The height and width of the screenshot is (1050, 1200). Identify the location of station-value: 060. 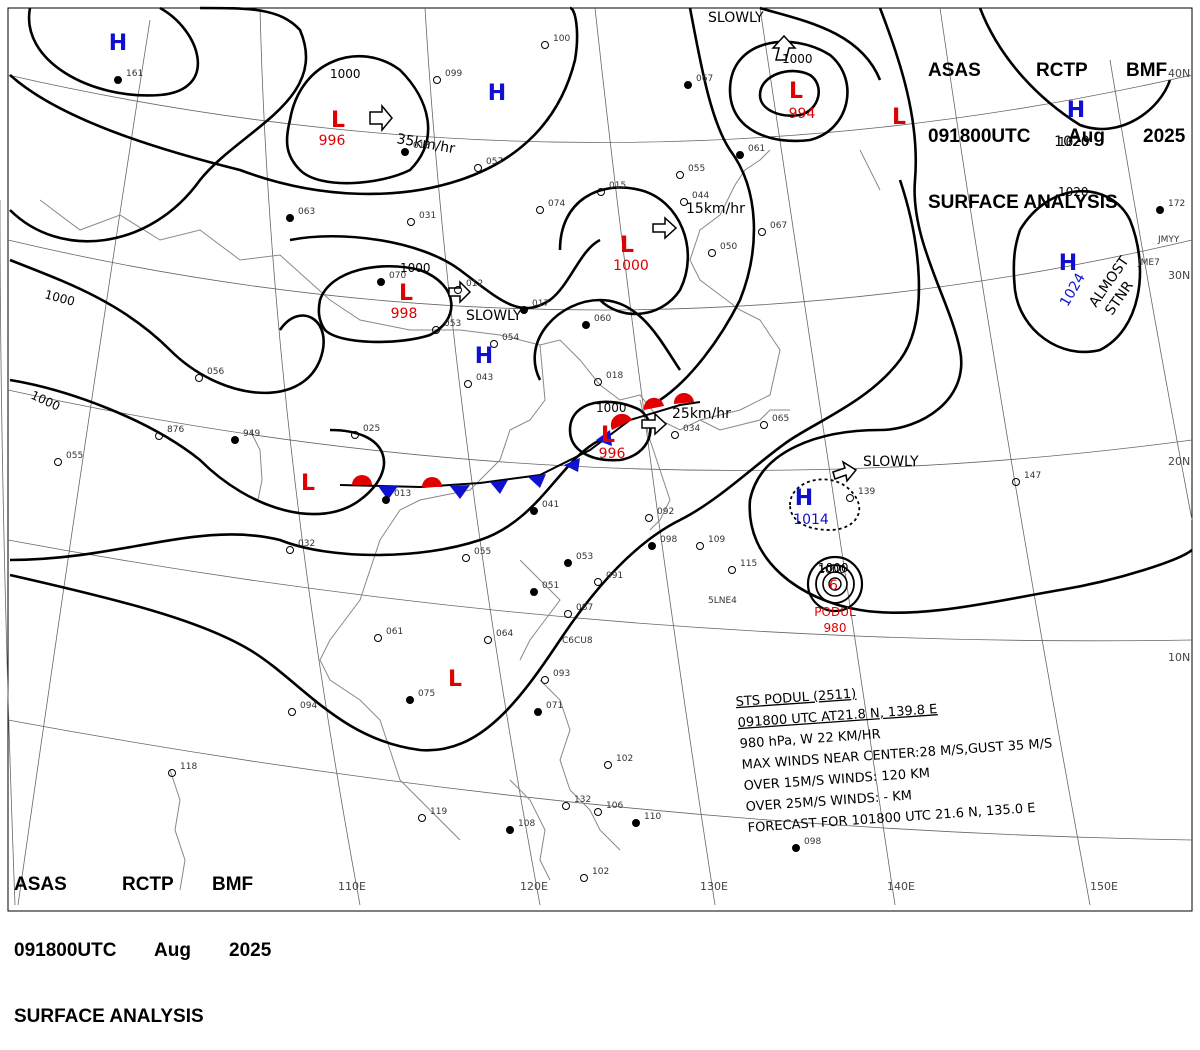
(602, 319).